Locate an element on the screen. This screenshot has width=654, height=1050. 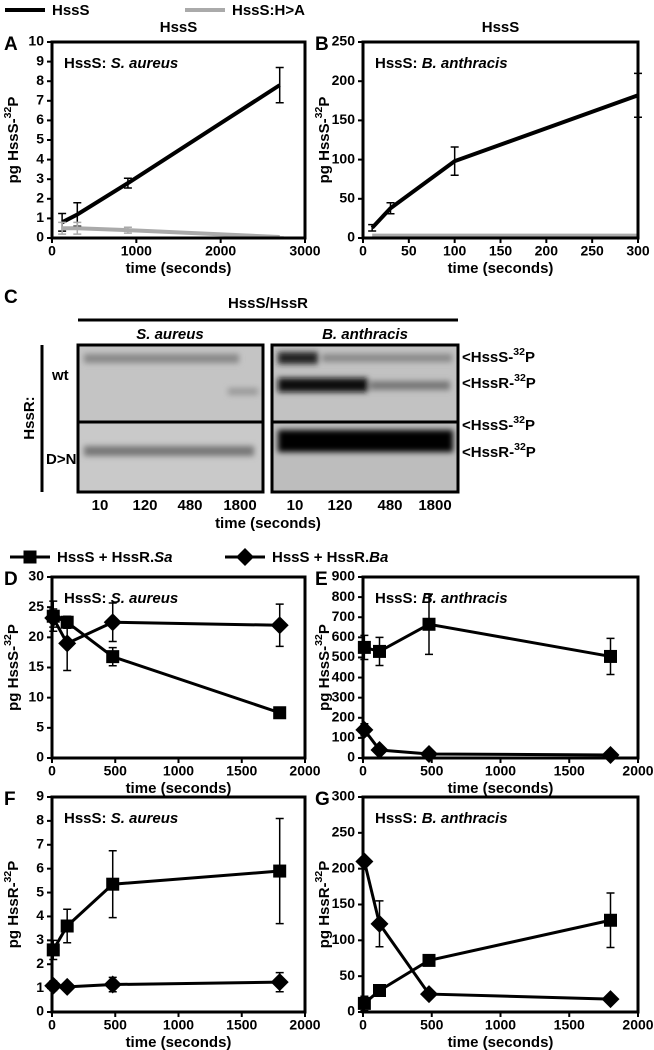
x-tick-label: 1000 is located at coordinates (136, 251).